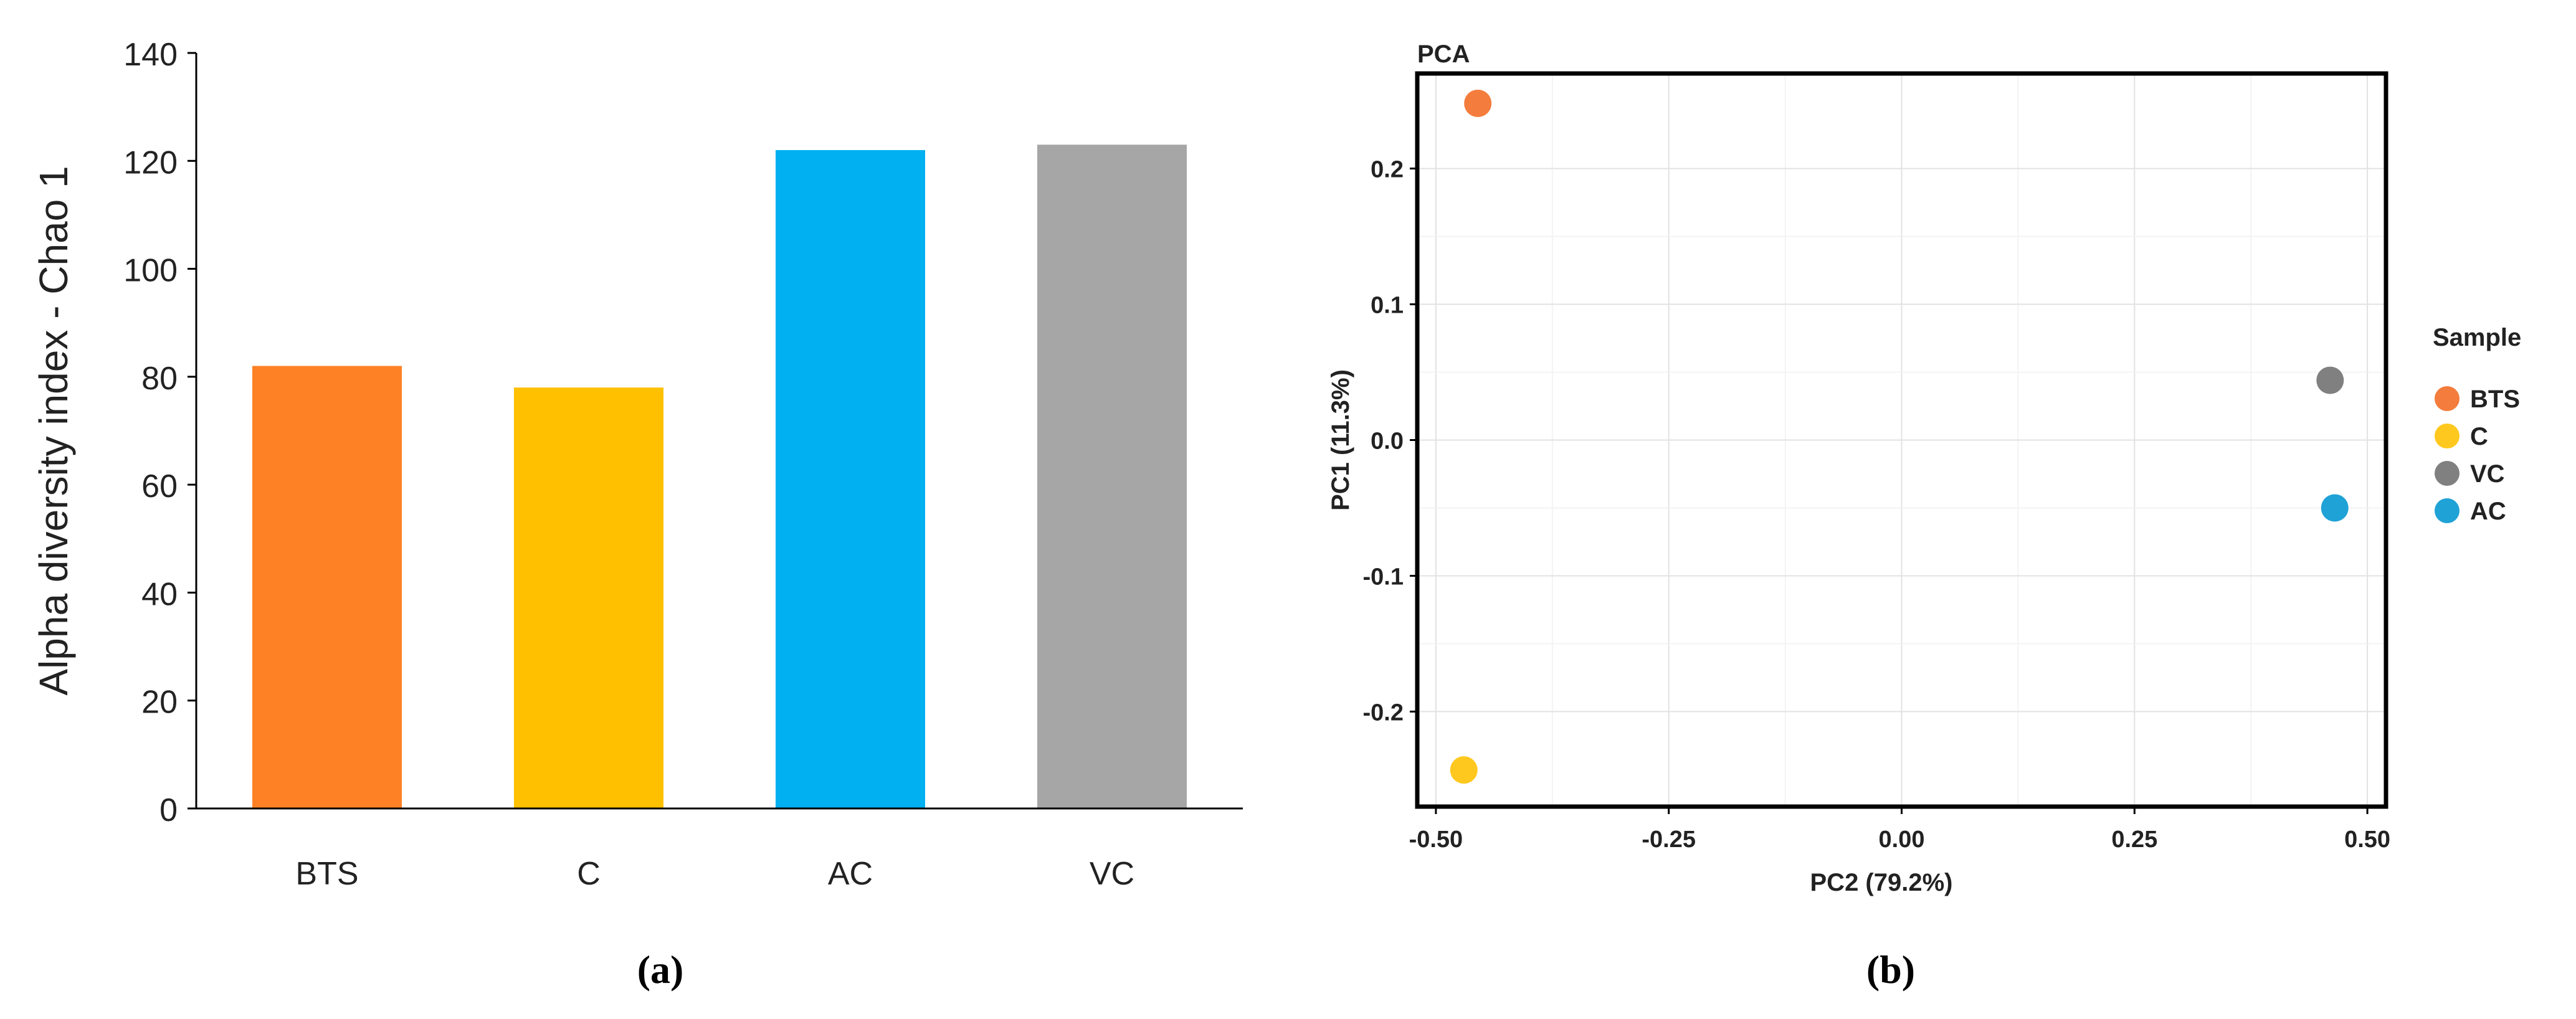 The height and width of the screenshot is (1019, 2576). What do you see at coordinates (327, 587) in the screenshot?
I see `bar-bts` at bounding box center [327, 587].